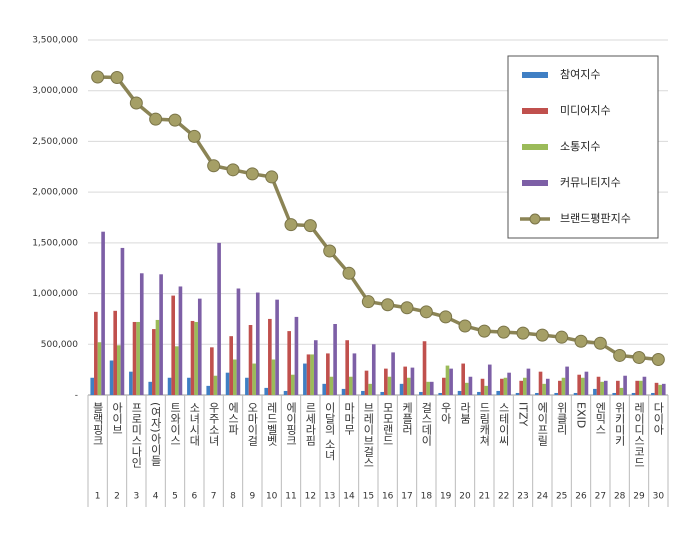  Describe the element at coordinates (233, 418) in the screenshot. I see `x-tick-label: 에스파` at that location.